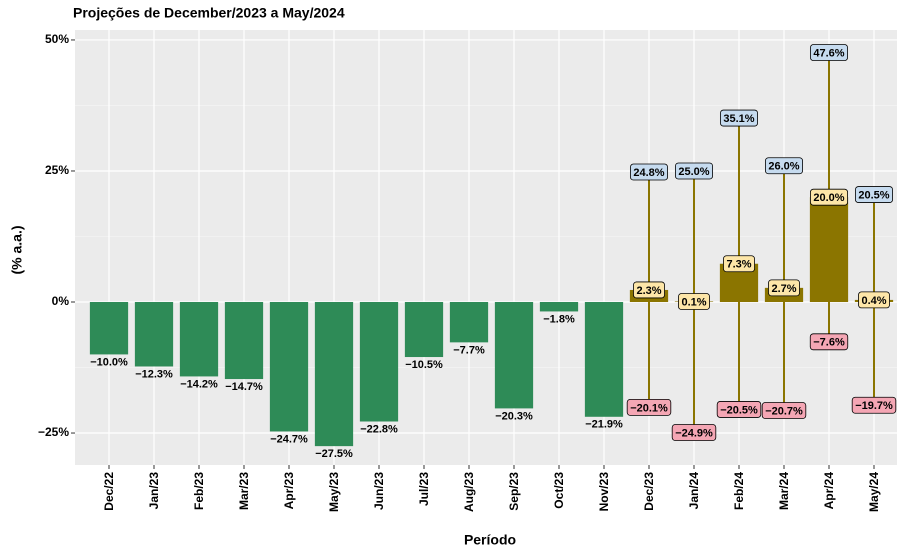 Image resolution: width=907 pixels, height=551 pixels. Describe the element at coordinates (334, 492) in the screenshot. I see `x-tick-label: May/23` at that location.